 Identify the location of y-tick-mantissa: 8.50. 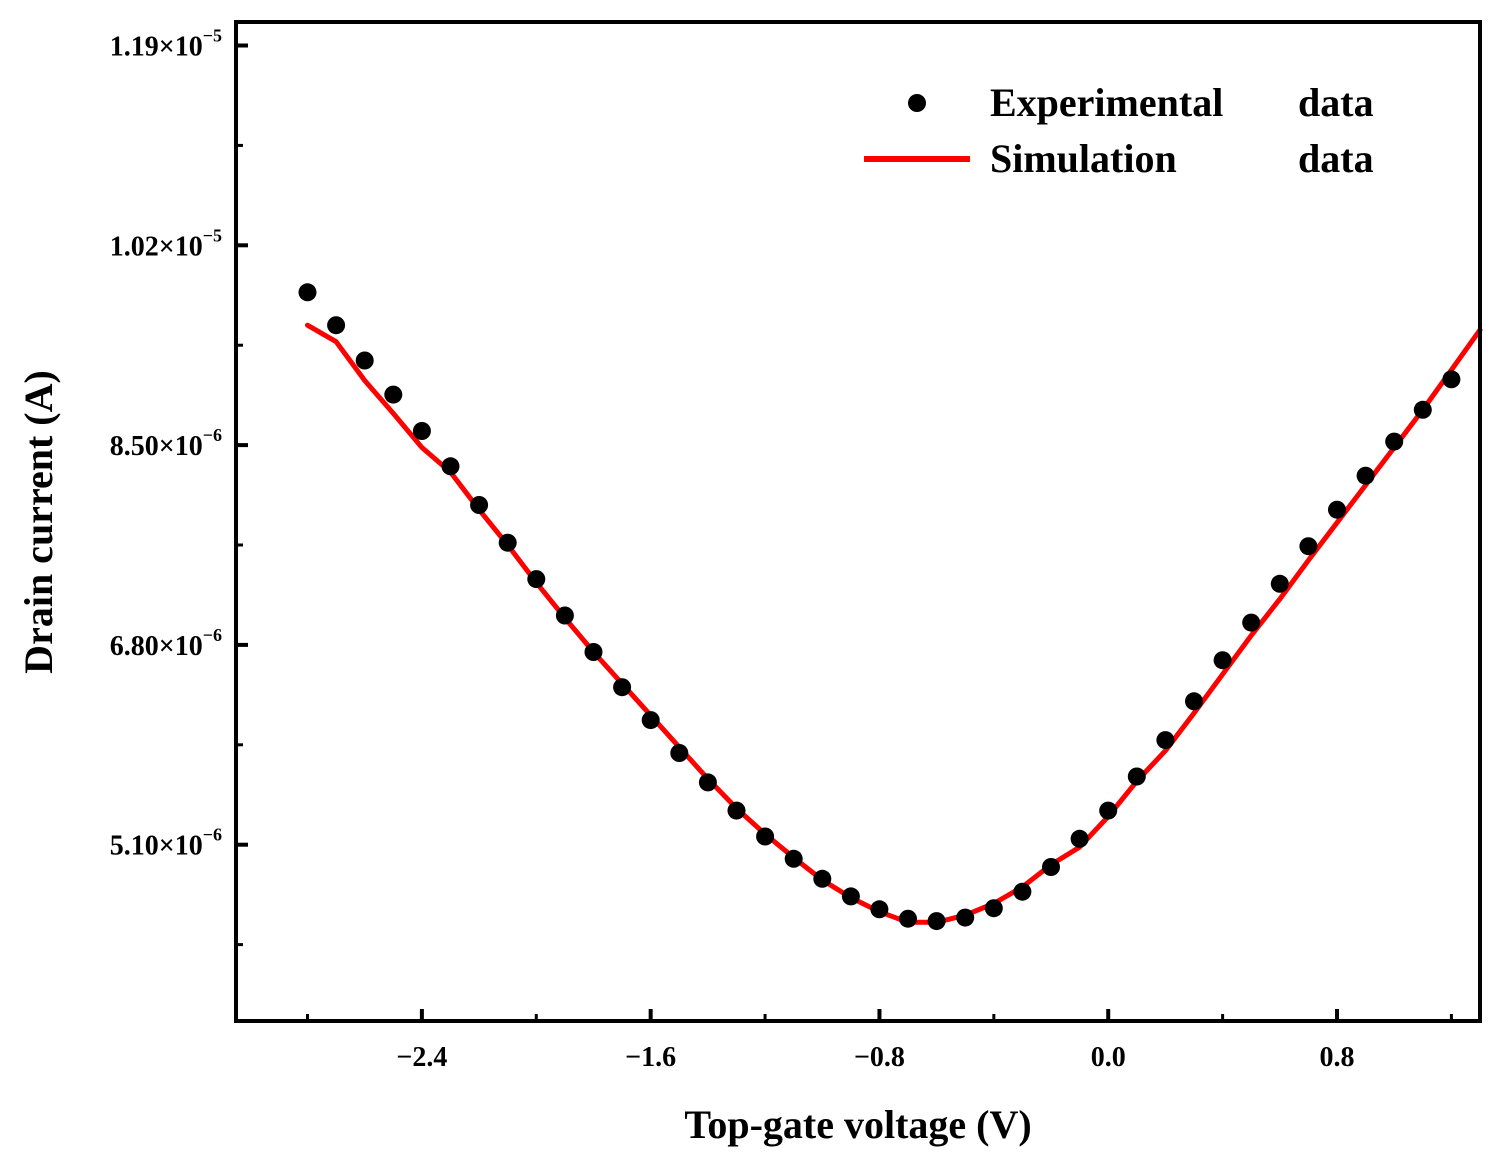
(134, 446).